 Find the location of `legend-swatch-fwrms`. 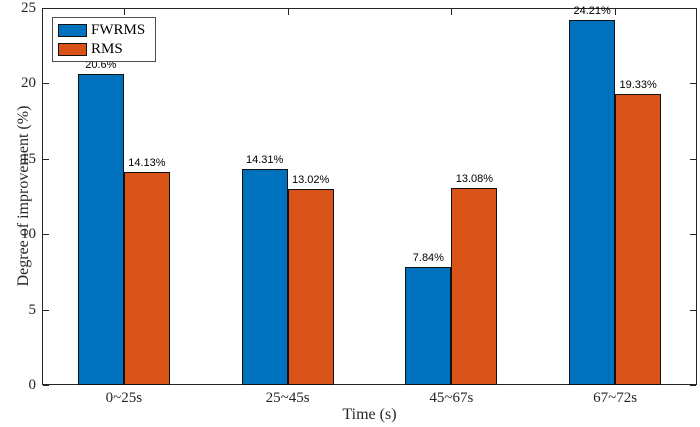

legend-swatch-fwrms is located at coordinates (72, 30).